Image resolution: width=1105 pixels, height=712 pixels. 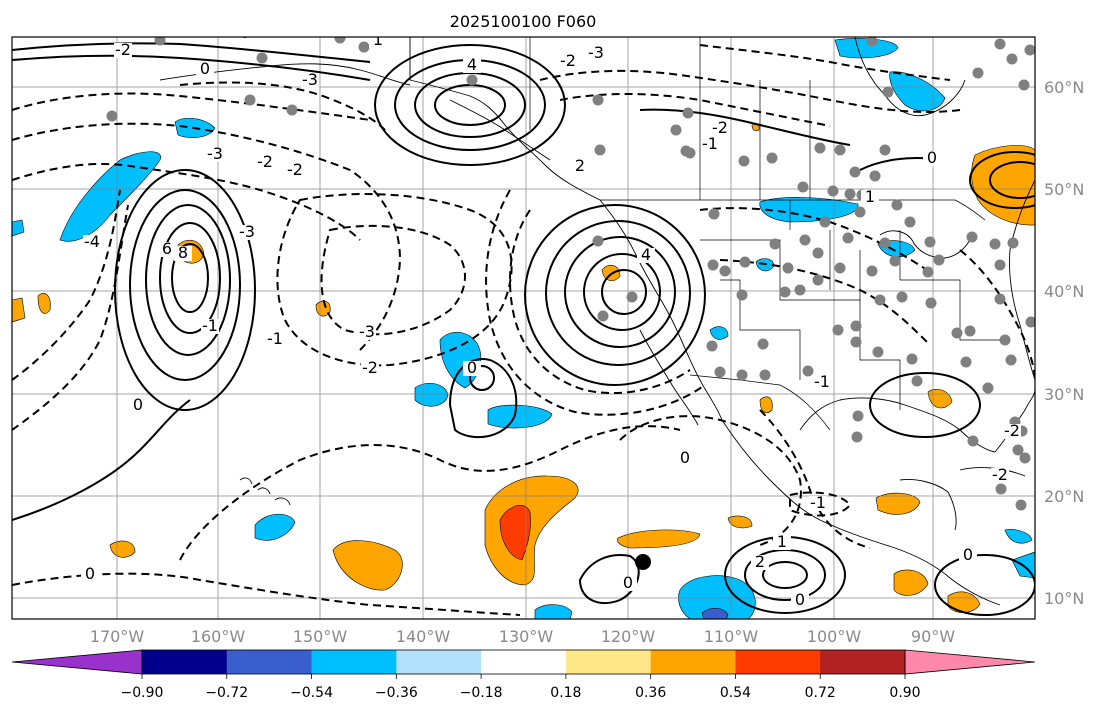 I want to click on contour-solid-gulf, so click(x=925, y=405).